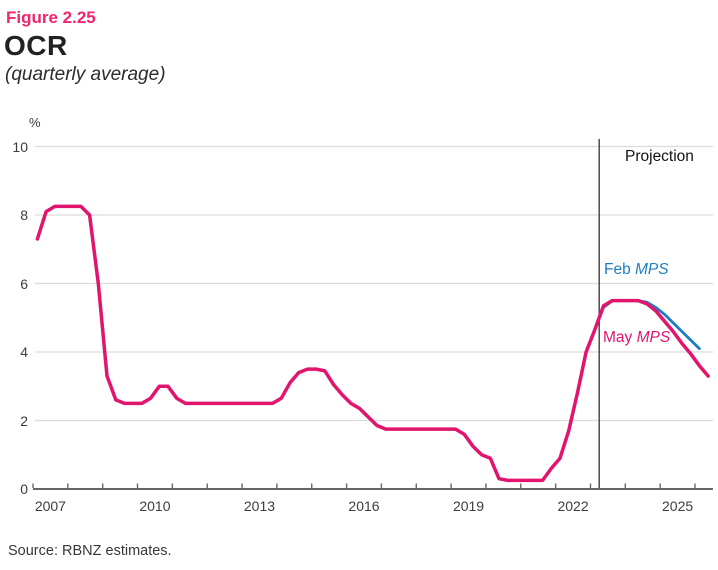 This screenshot has width=718, height=570. I want to click on feb-mps-label-mps: MPS, so click(652, 269).